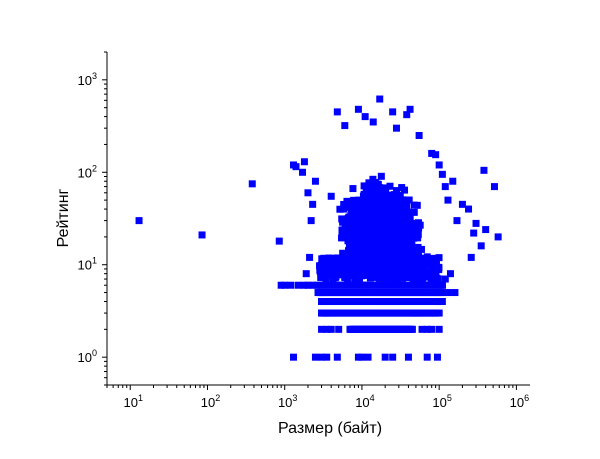 The height and width of the screenshot is (459, 600). Describe the element at coordinates (87, 79) in the screenshot. I see `y-tick-label: 10³` at that location.